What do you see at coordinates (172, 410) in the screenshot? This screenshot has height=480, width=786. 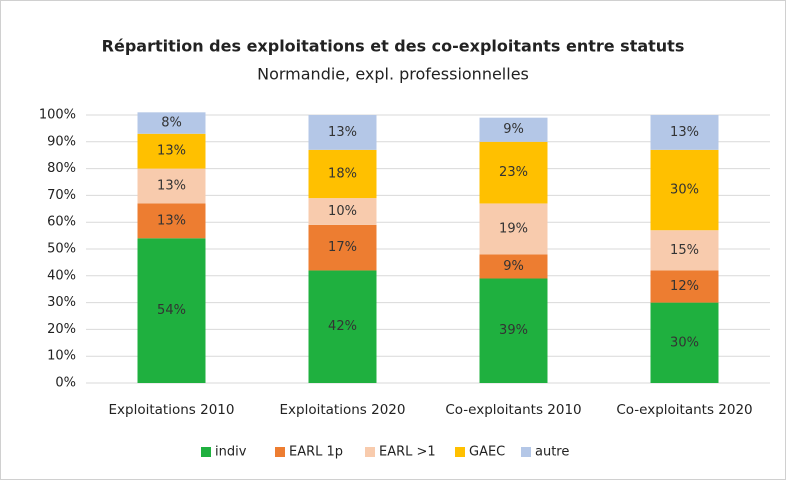 I see `x-tick-label: Exploitations 2010` at bounding box center [172, 410].